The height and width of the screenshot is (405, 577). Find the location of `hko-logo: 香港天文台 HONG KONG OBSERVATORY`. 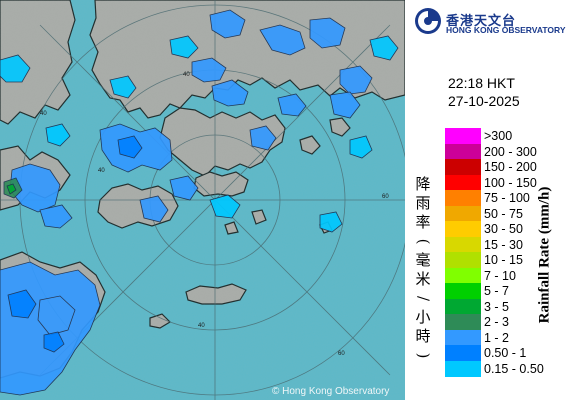

hko-logo: 香港天文台 HONG KONG OBSERVATORY is located at coordinates (495, 21).